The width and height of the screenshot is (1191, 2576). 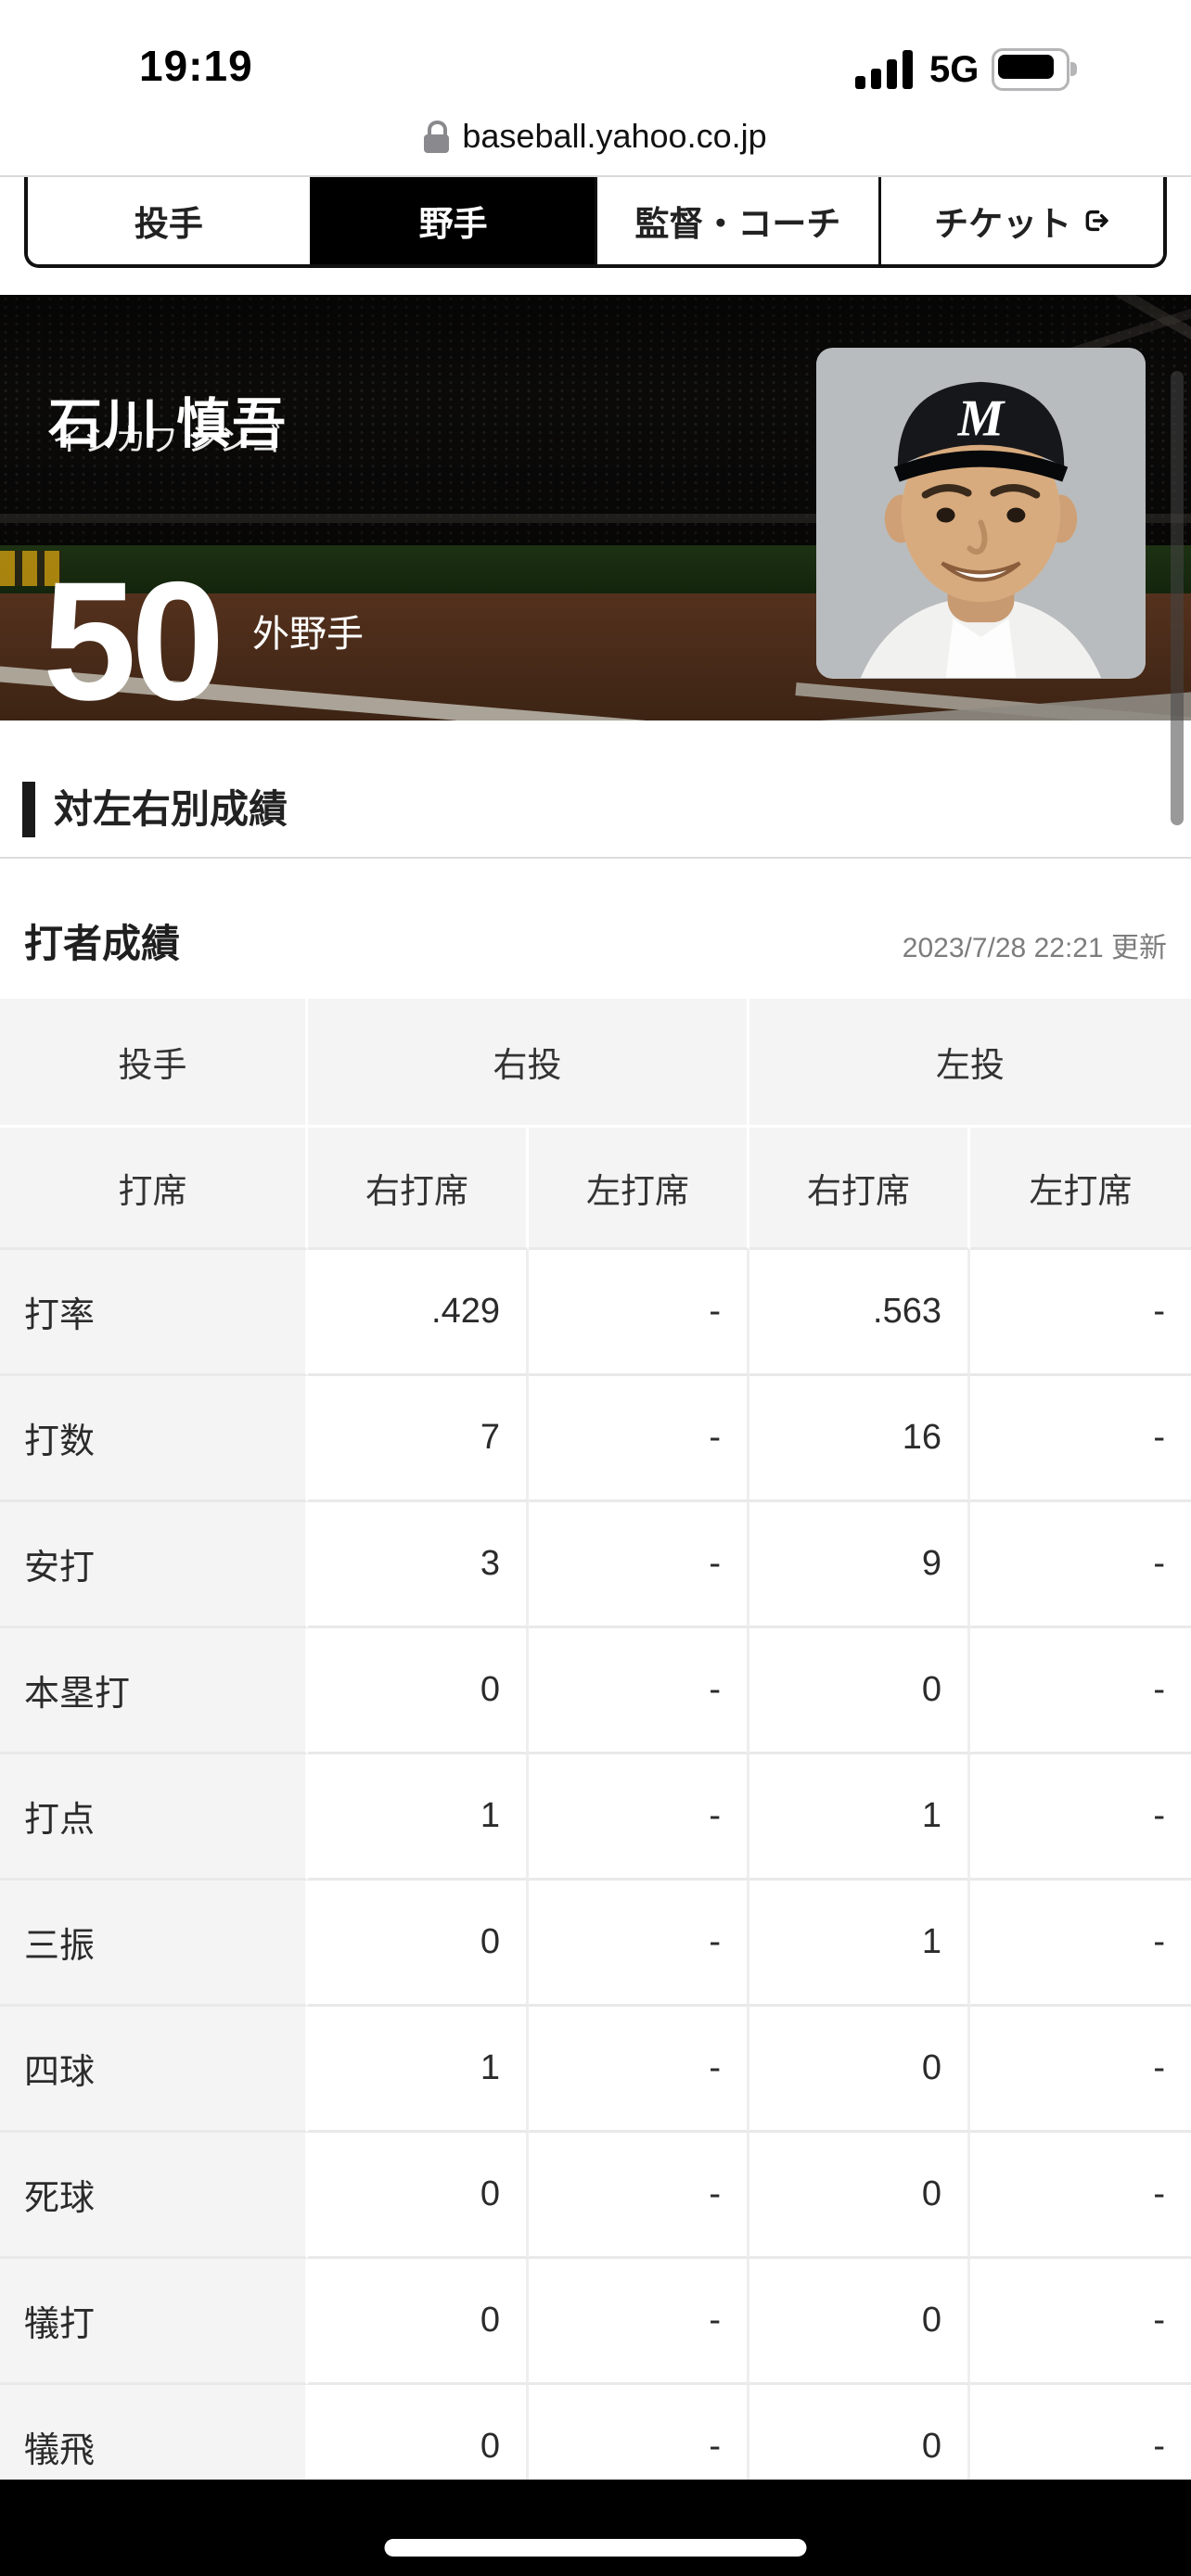 What do you see at coordinates (981, 419) in the screenshot?
I see `cap-logo: M` at bounding box center [981, 419].